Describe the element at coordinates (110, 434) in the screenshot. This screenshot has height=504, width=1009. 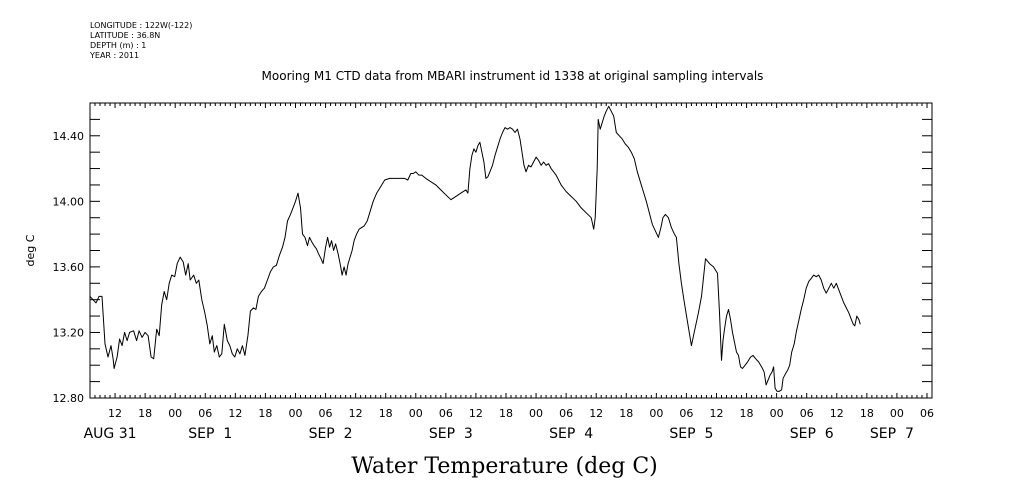
I see `x-day-label: AUG 31` at that location.